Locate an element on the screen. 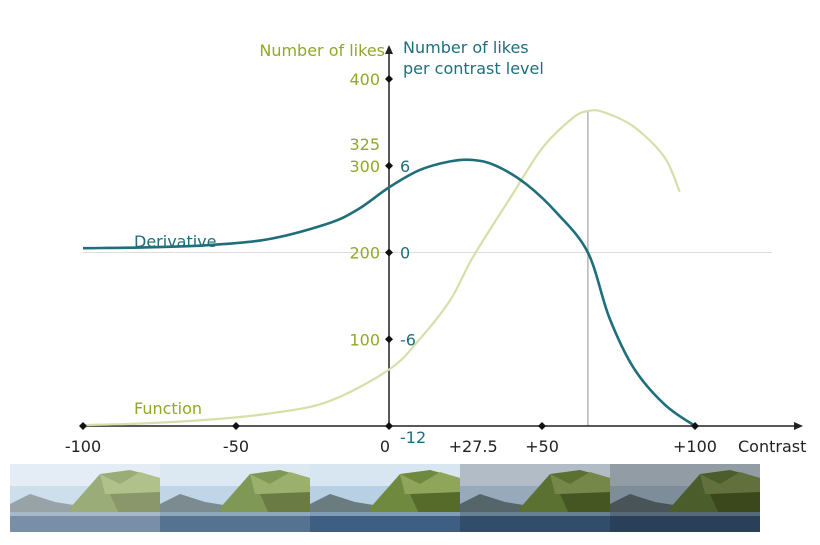  right-axis-title-line1: Number of likes is located at coordinates (466, 47).